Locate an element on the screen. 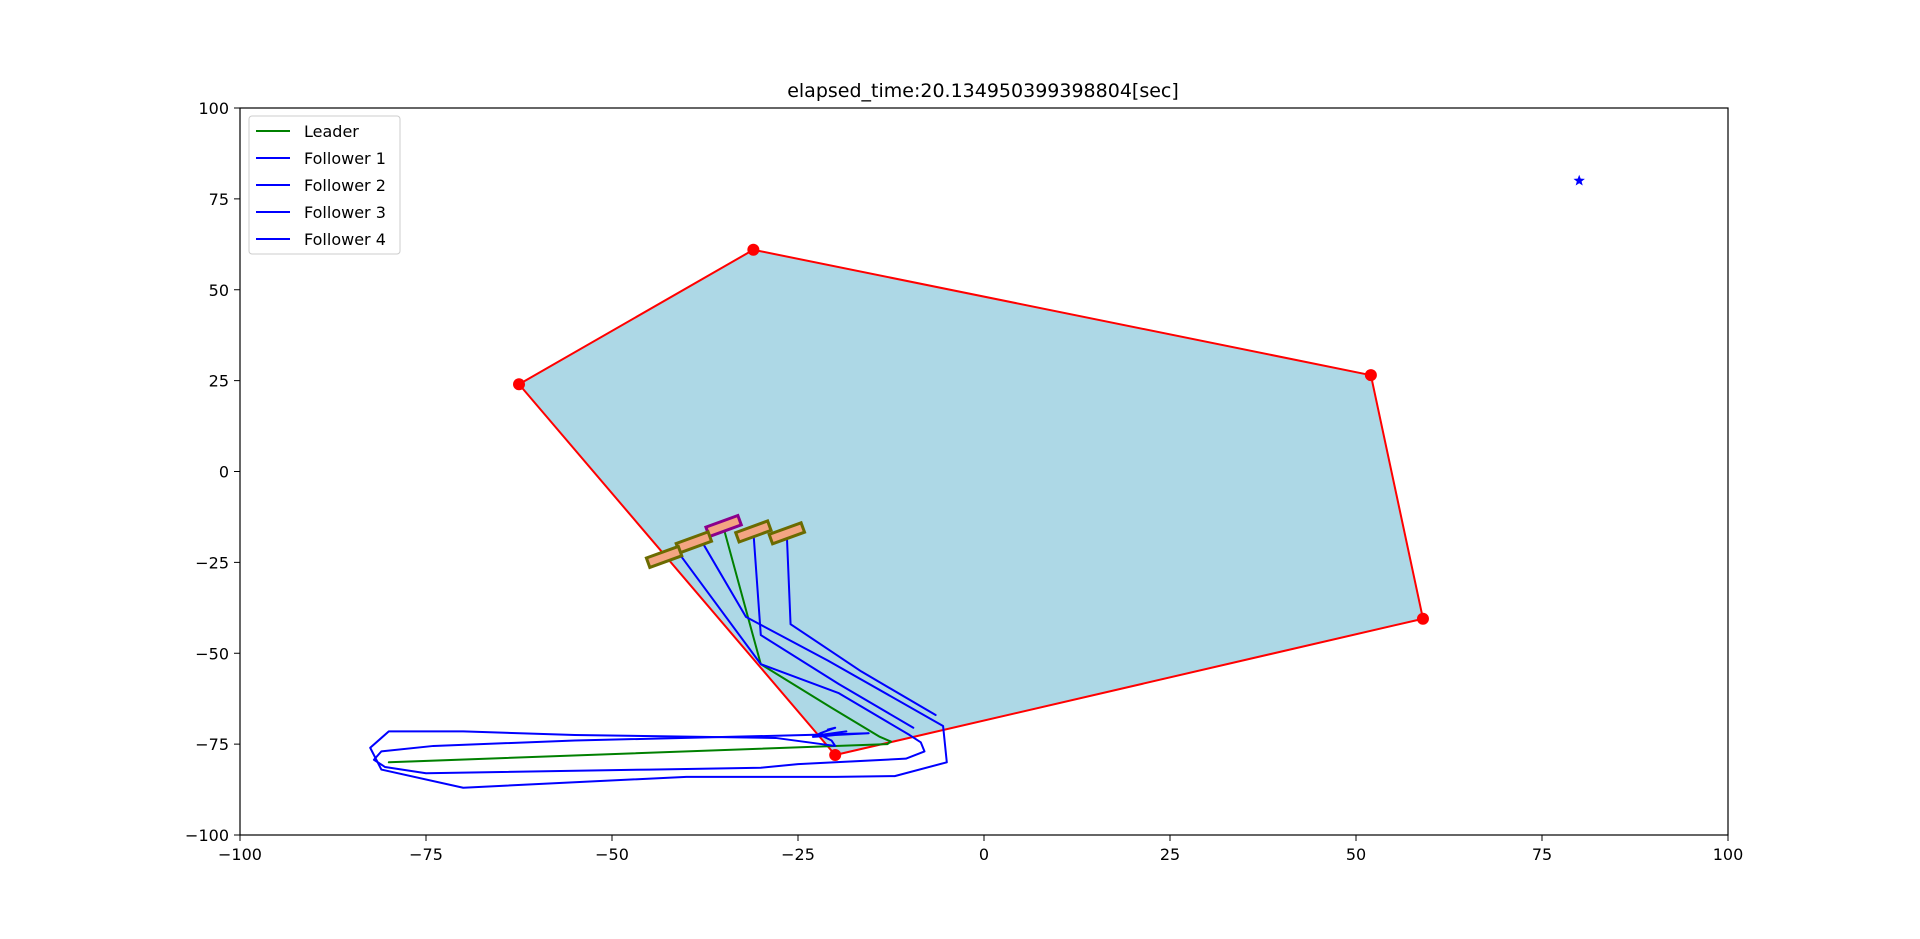  x-tick-label: −50 is located at coordinates (612, 854).